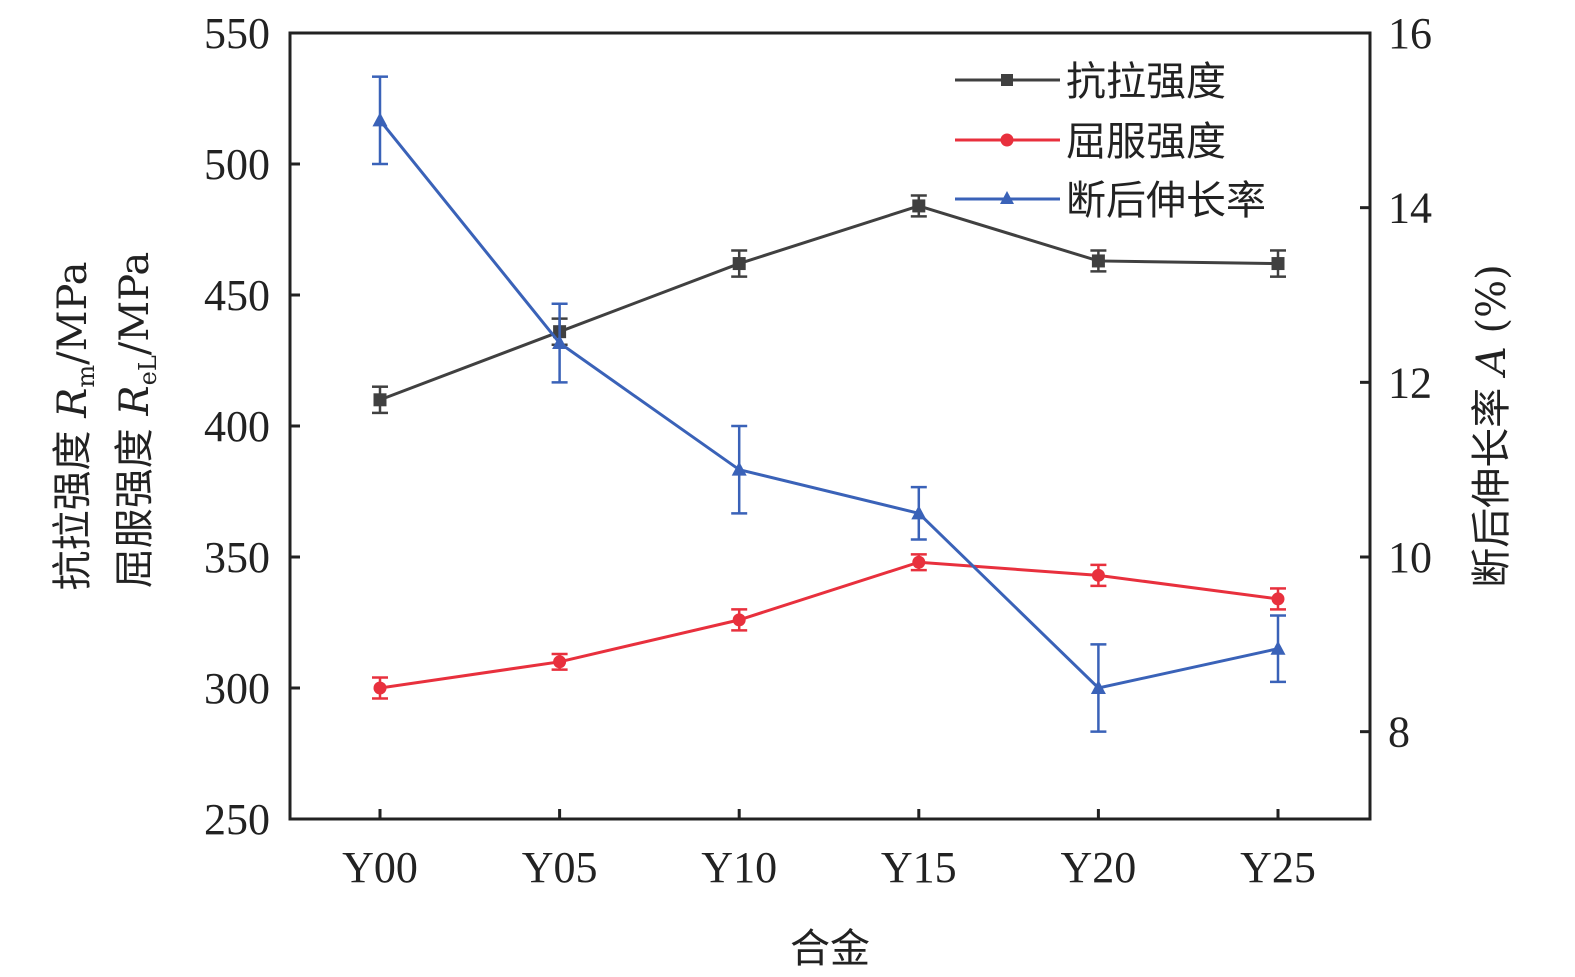 The width and height of the screenshot is (1575, 977). Describe the element at coordinates (237, 819) in the screenshot. I see `y-left-tick-label: 250` at that location.